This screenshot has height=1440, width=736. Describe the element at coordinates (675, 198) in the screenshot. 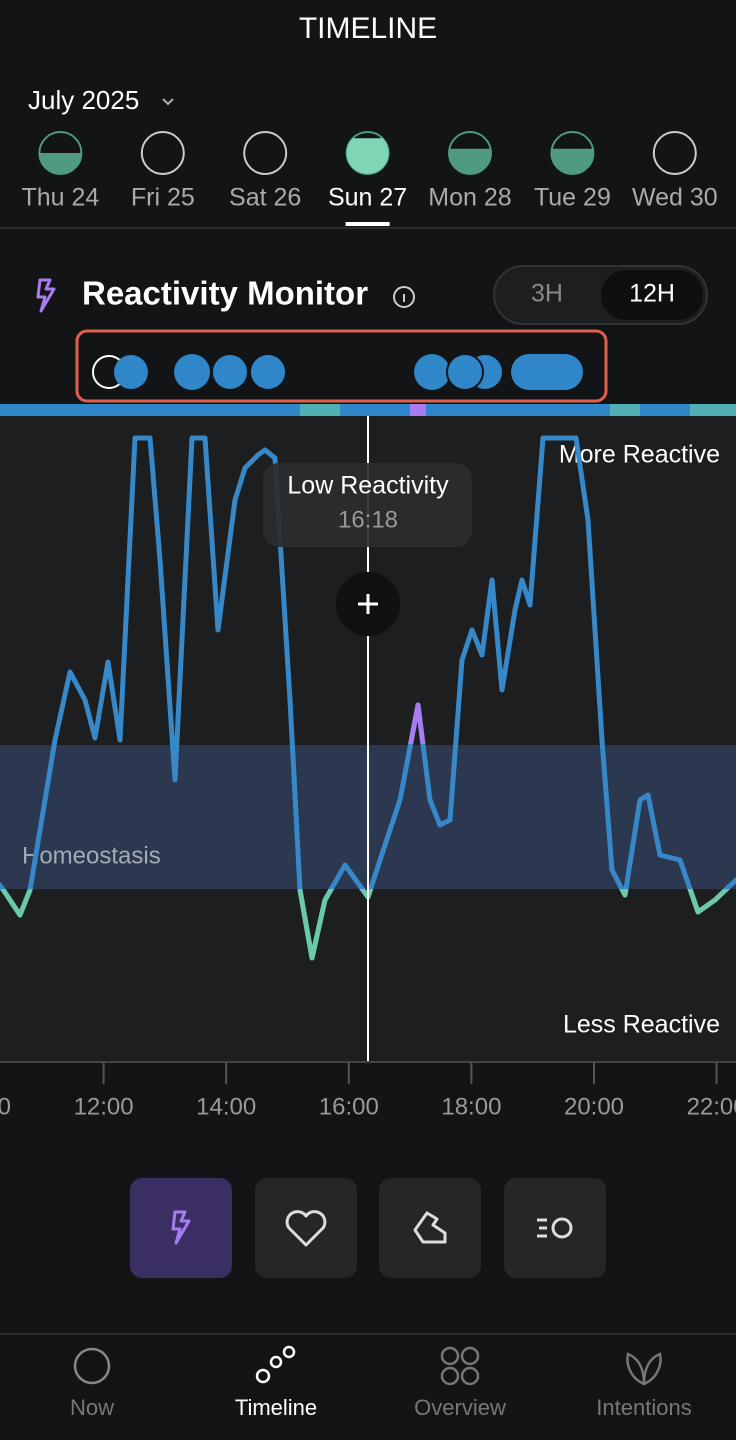

I see `day-label: Wed 30` at that location.